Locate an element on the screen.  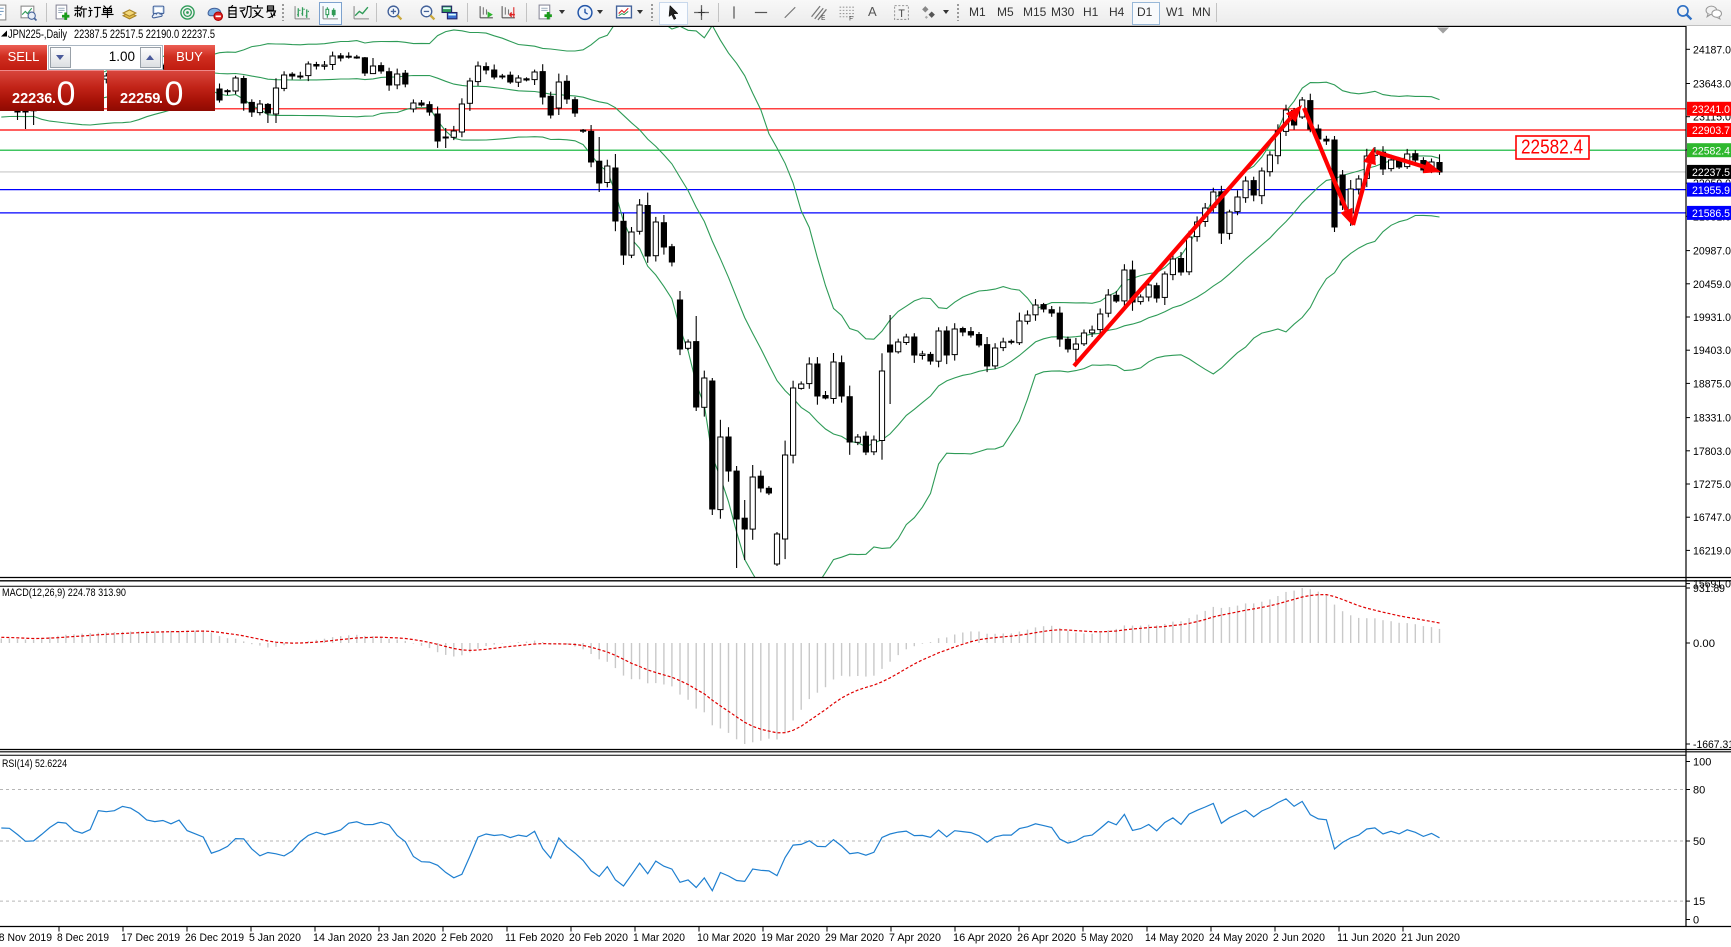
svg-text: 22903.7 is located at coordinates (1711, 131).